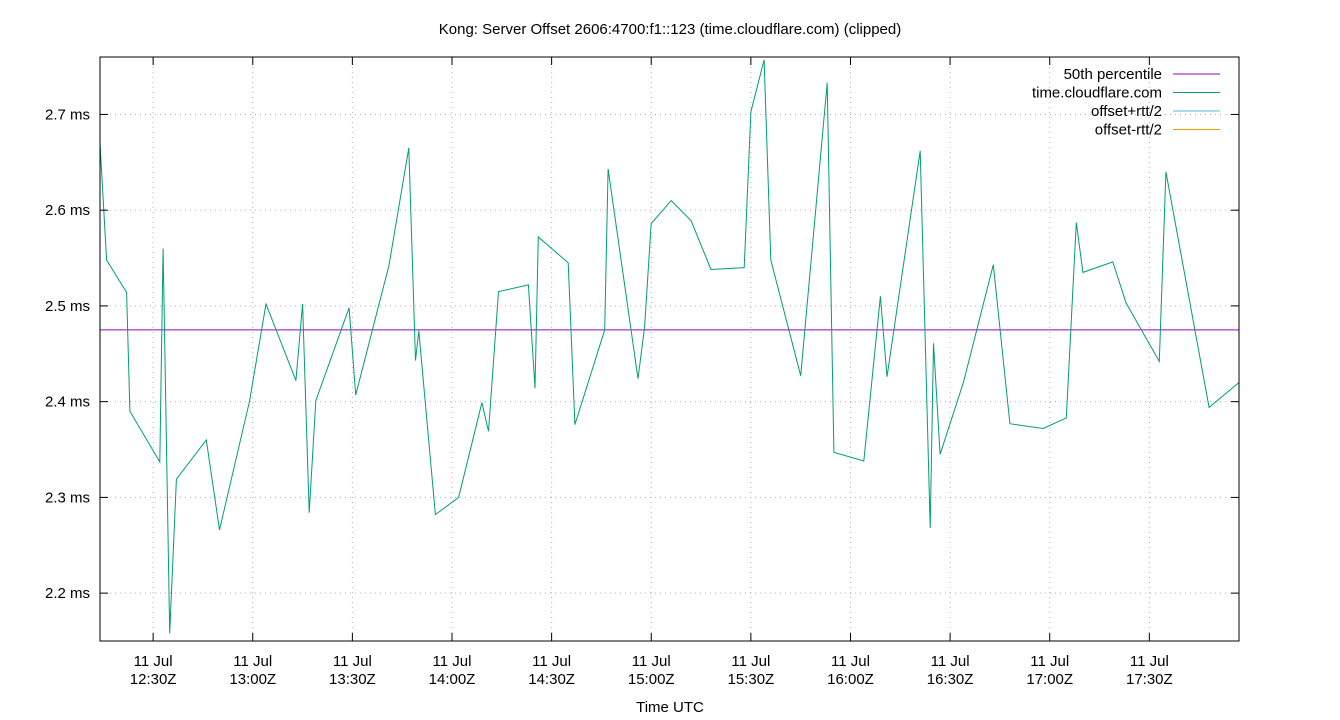  I want to click on x-tick-time-label: 15:30Z, so click(751, 679).